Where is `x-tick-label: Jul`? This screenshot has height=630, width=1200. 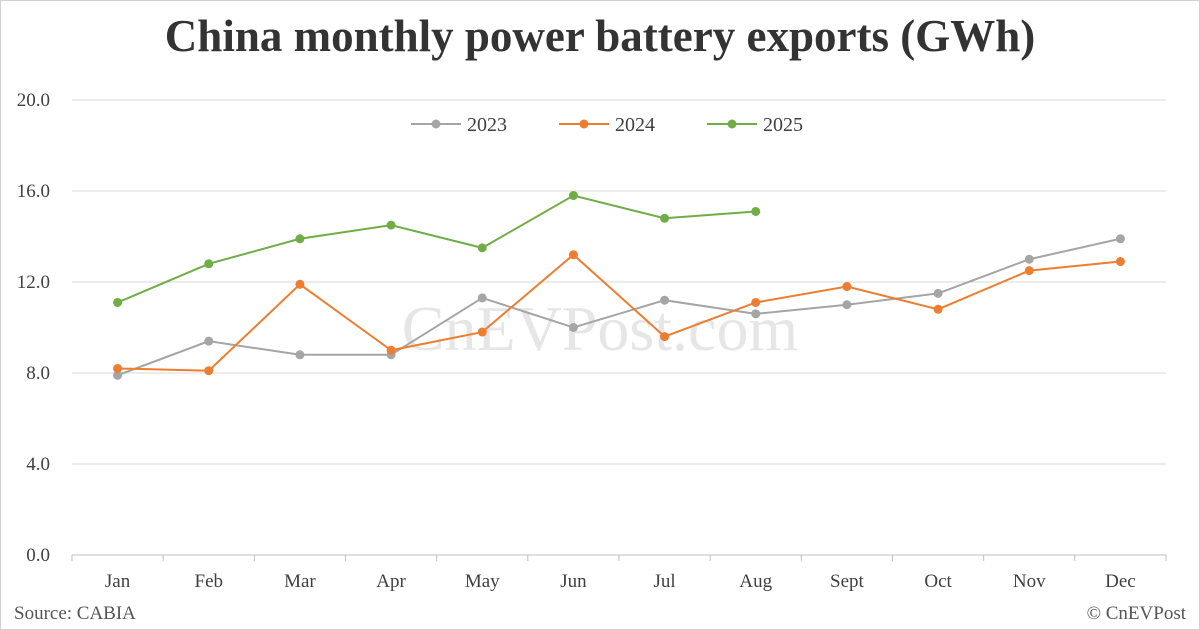
x-tick-label: Jul is located at coordinates (664, 581).